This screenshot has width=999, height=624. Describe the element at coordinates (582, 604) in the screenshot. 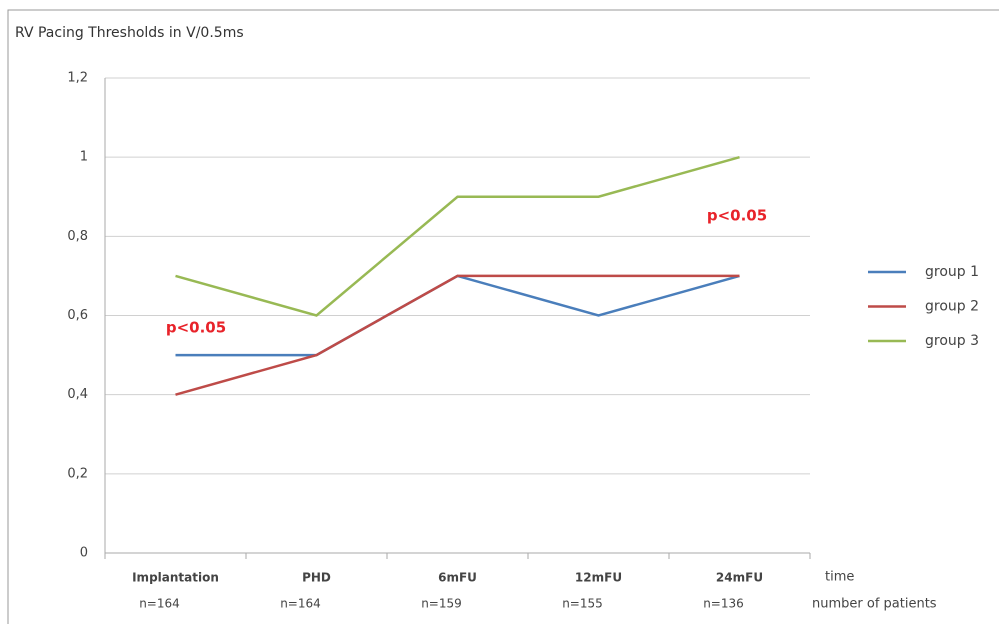

I see `patient-count: n=155` at that location.